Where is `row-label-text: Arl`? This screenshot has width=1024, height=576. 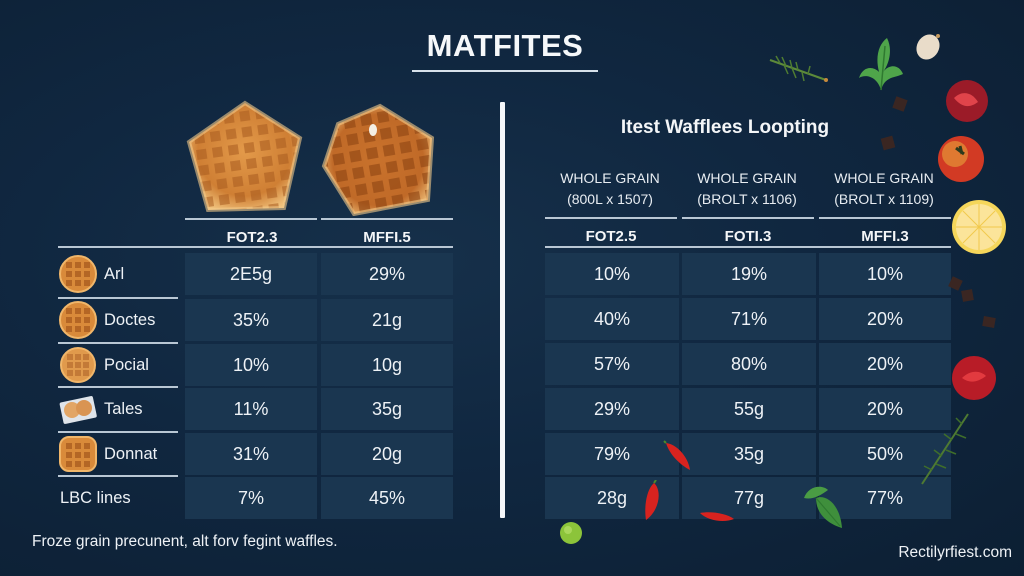
row-label-text: Arl is located at coordinates (114, 273).